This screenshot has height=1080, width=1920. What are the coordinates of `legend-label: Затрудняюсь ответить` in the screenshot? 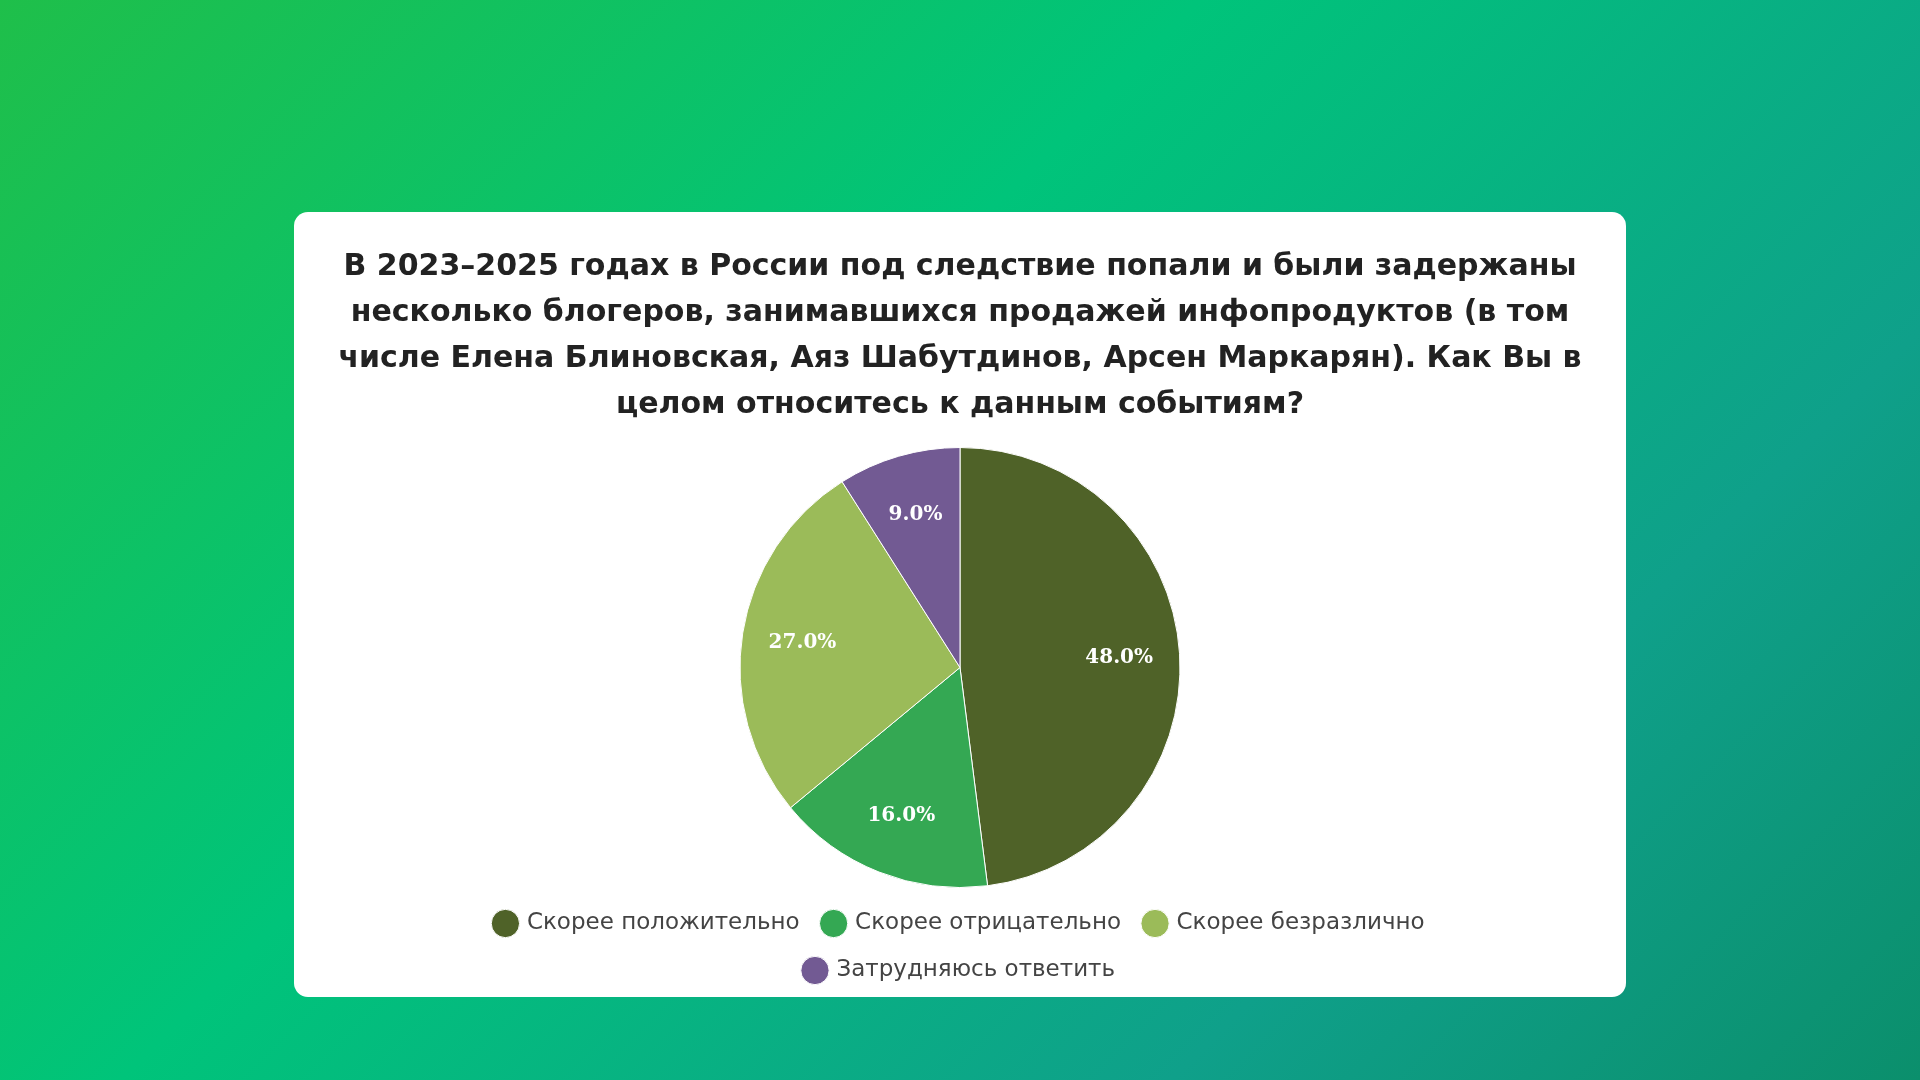 It's located at (976, 968).